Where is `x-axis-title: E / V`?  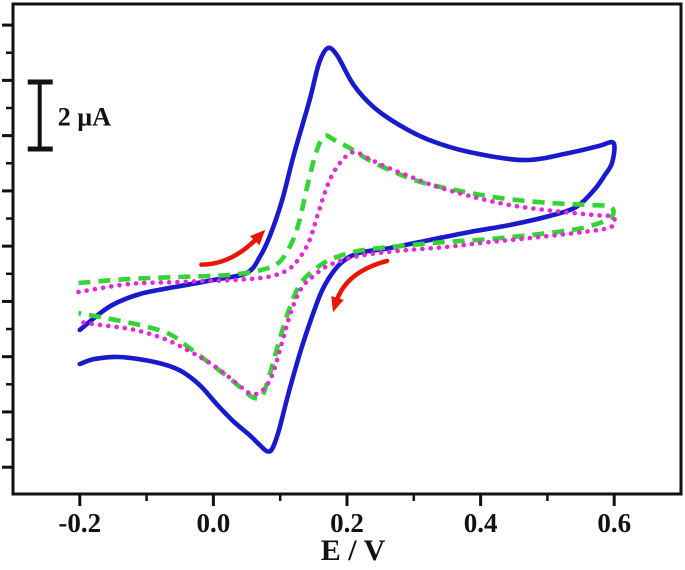
x-axis-title: E / V is located at coordinates (353, 550).